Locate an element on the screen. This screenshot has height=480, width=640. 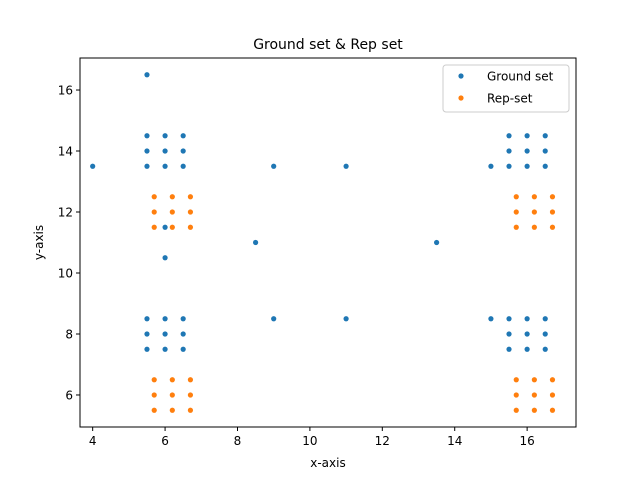
y-tick-label-10: 10 is located at coordinates (65, 273).